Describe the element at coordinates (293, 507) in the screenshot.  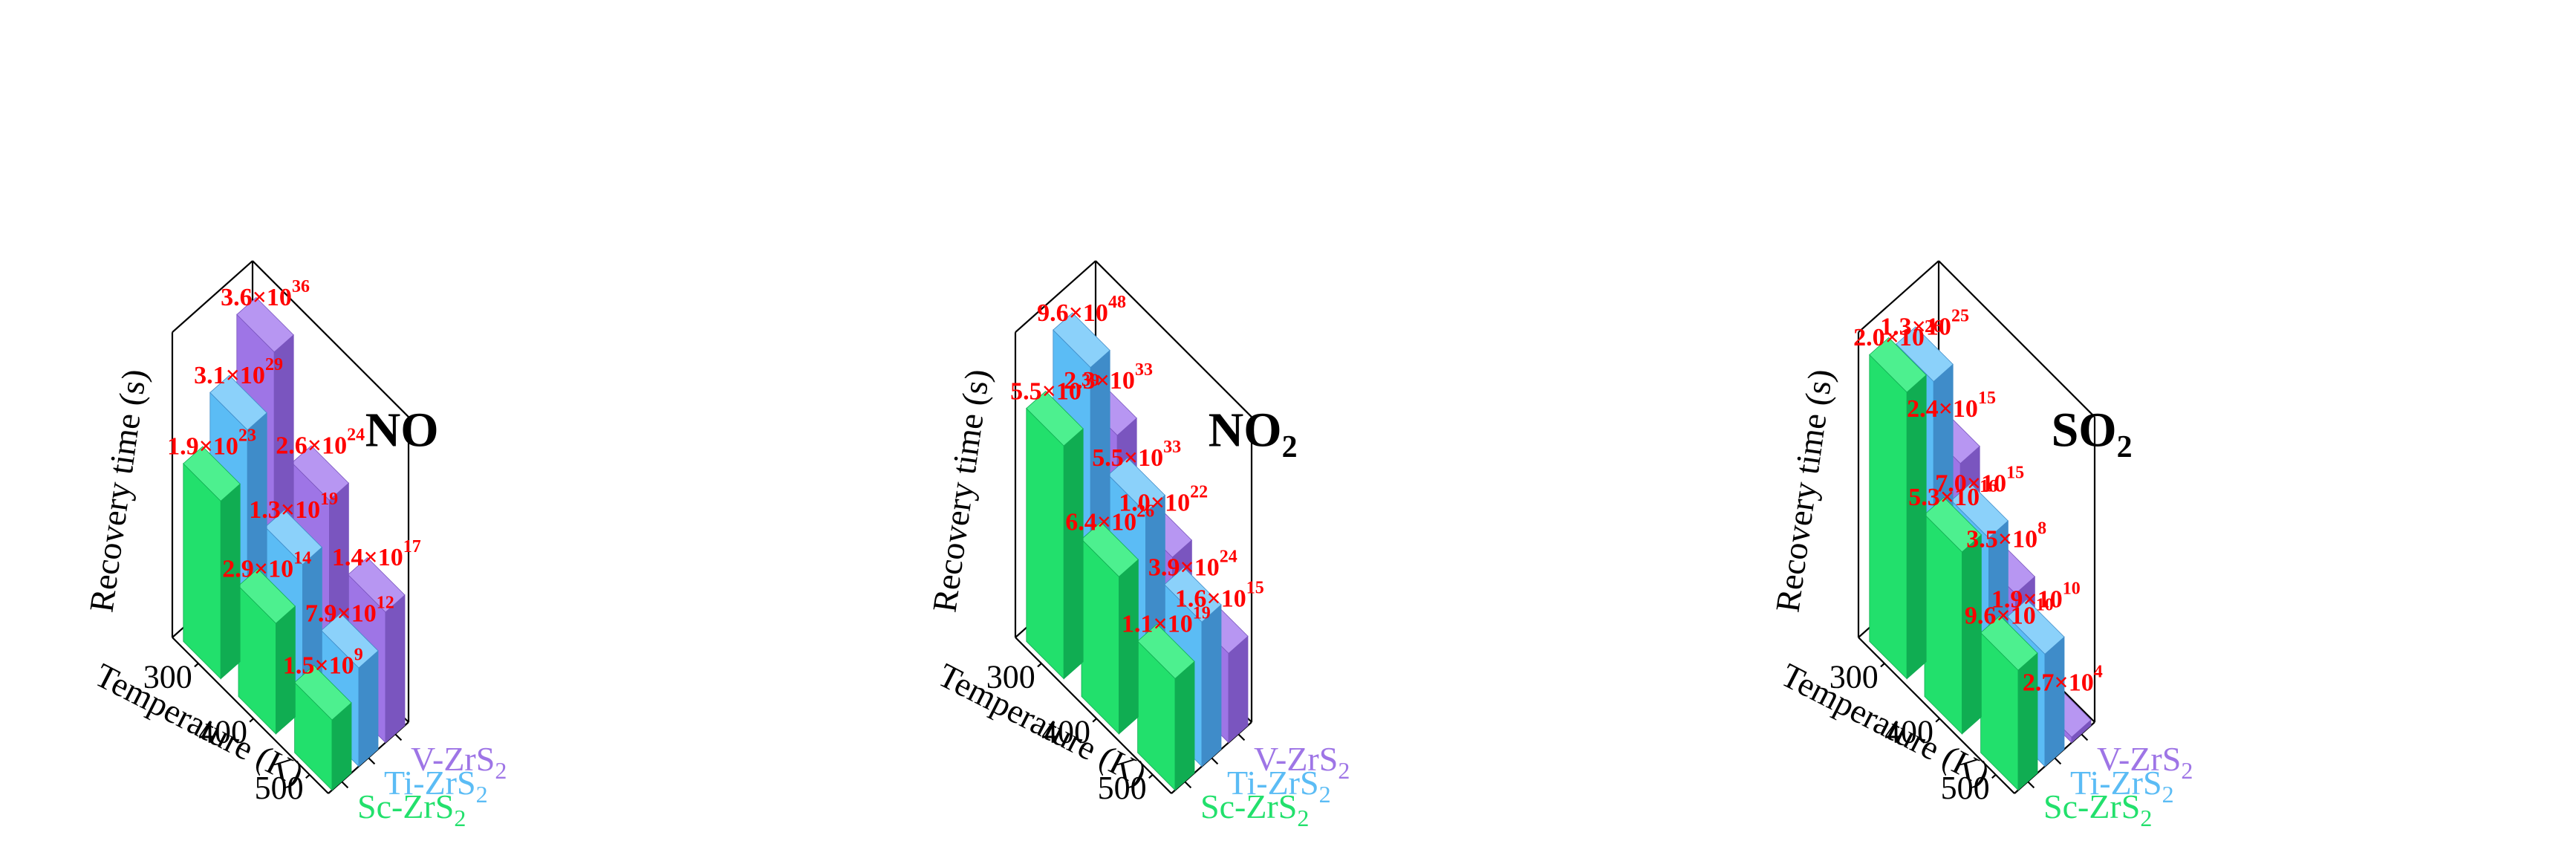
I see `data-label-ti-400: 1.3×10¹⁹` at that location.